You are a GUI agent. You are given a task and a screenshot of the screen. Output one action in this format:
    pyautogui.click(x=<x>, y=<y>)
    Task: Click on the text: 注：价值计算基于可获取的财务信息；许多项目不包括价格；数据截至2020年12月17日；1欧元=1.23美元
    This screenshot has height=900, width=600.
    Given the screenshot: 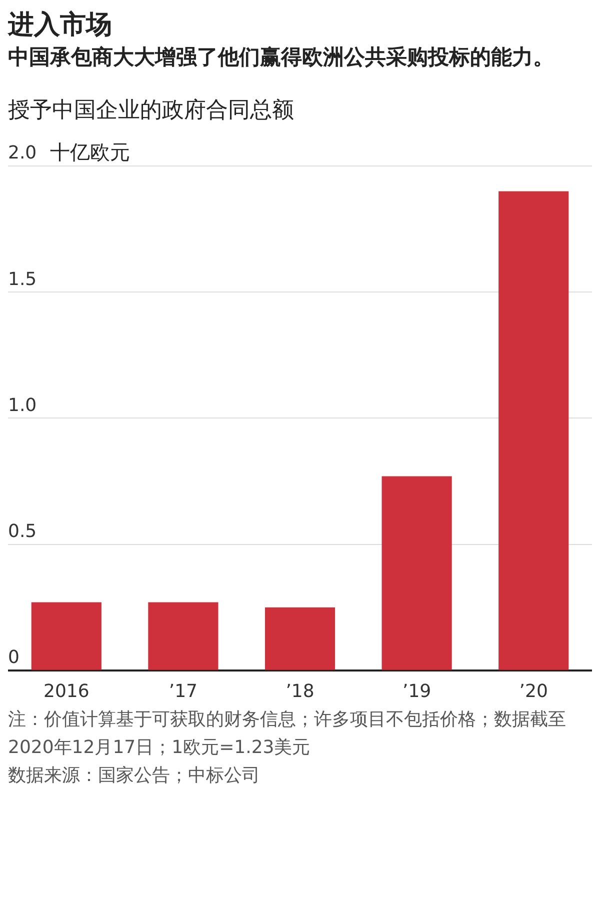 What is the action you would take?
    pyautogui.click(x=287, y=734)
    